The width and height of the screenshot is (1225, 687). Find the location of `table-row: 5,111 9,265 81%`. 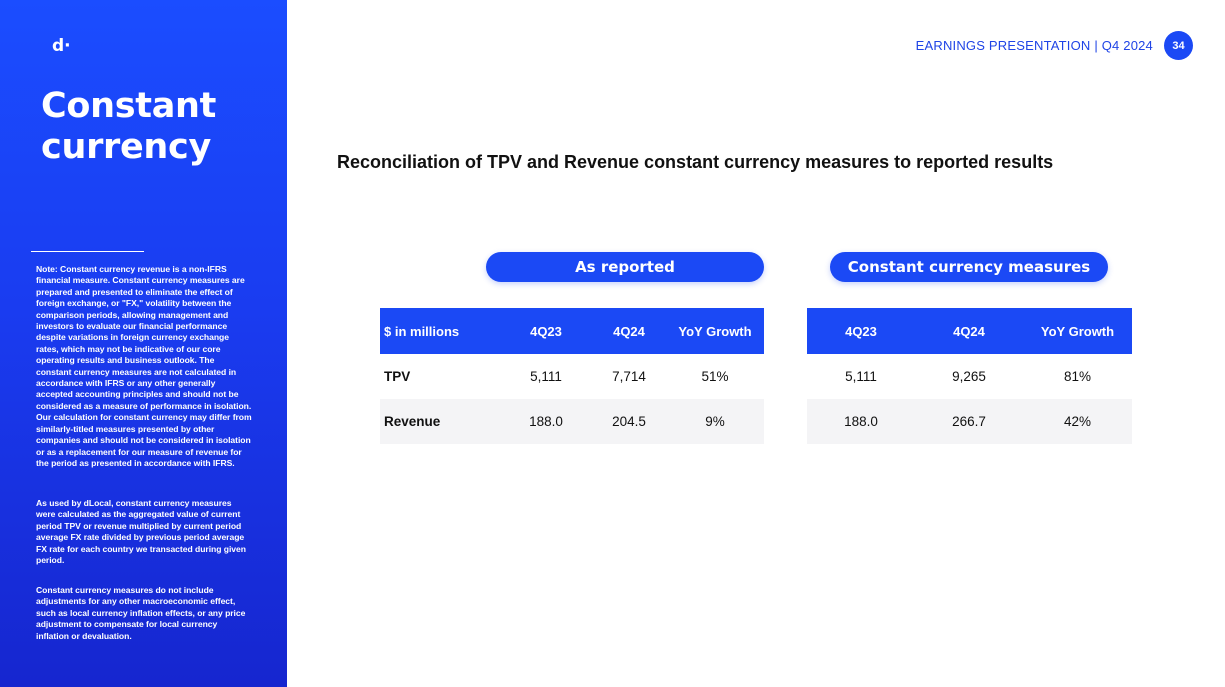

table-row: 5,111 9,265 81% is located at coordinates (969, 376).